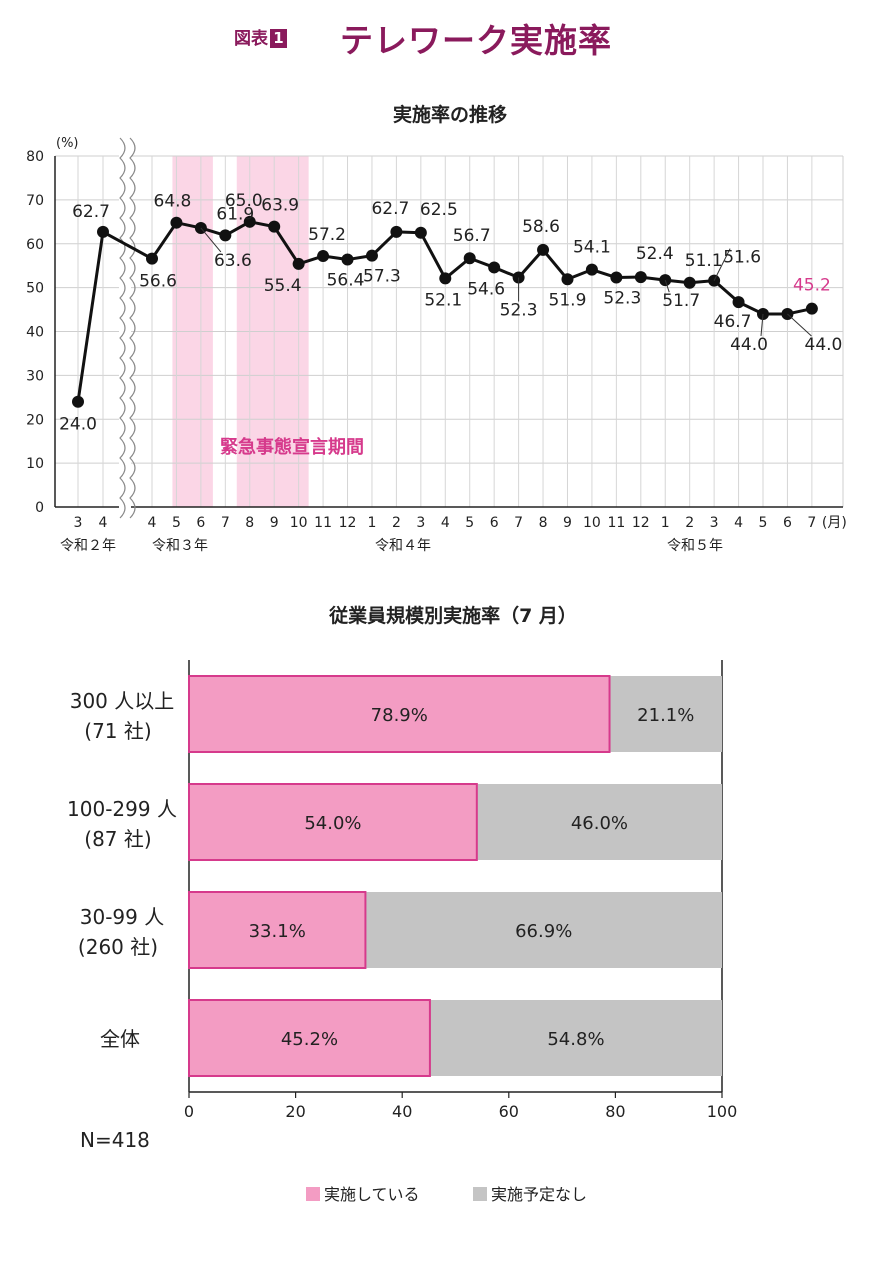 The image size is (870, 1288). Describe the element at coordinates (260, 36) in the screenshot. I see `figure-label: 図表 1` at that location.